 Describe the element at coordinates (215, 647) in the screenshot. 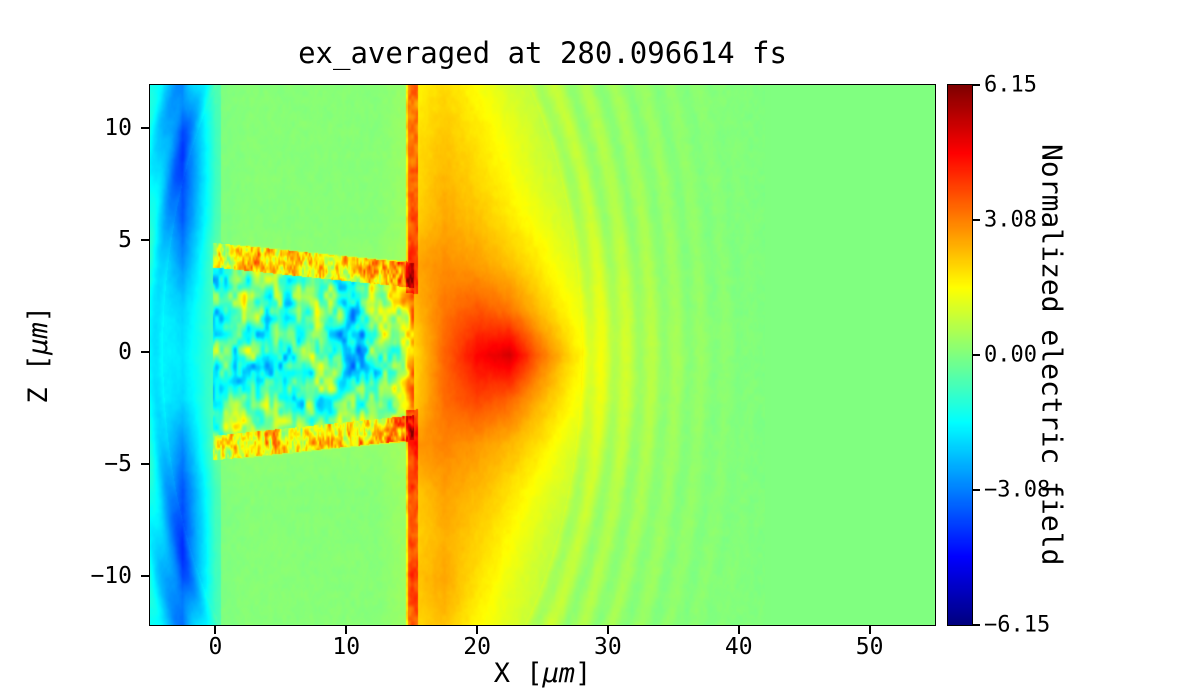

I see `x-tick-label: 0` at that location.